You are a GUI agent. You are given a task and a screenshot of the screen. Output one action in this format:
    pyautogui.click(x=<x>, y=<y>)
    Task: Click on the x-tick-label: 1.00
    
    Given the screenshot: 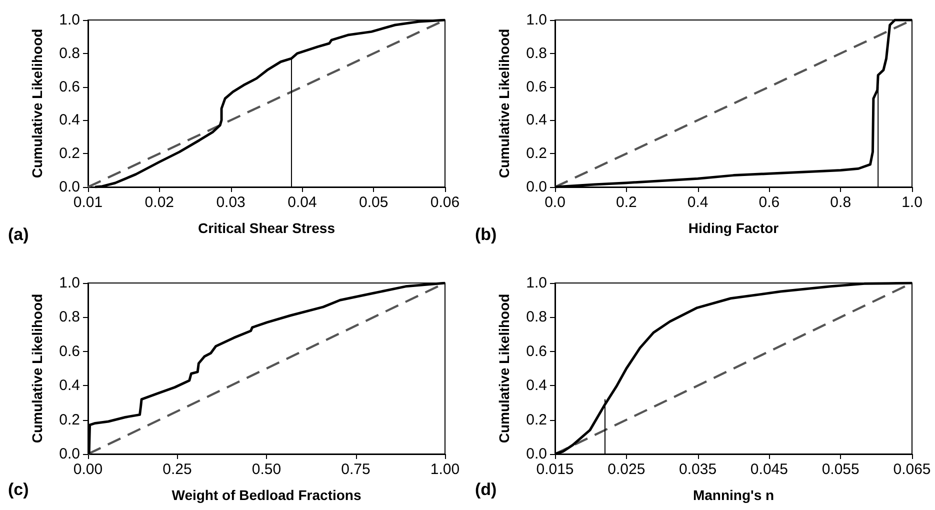 What is the action you would take?
    pyautogui.click(x=445, y=469)
    